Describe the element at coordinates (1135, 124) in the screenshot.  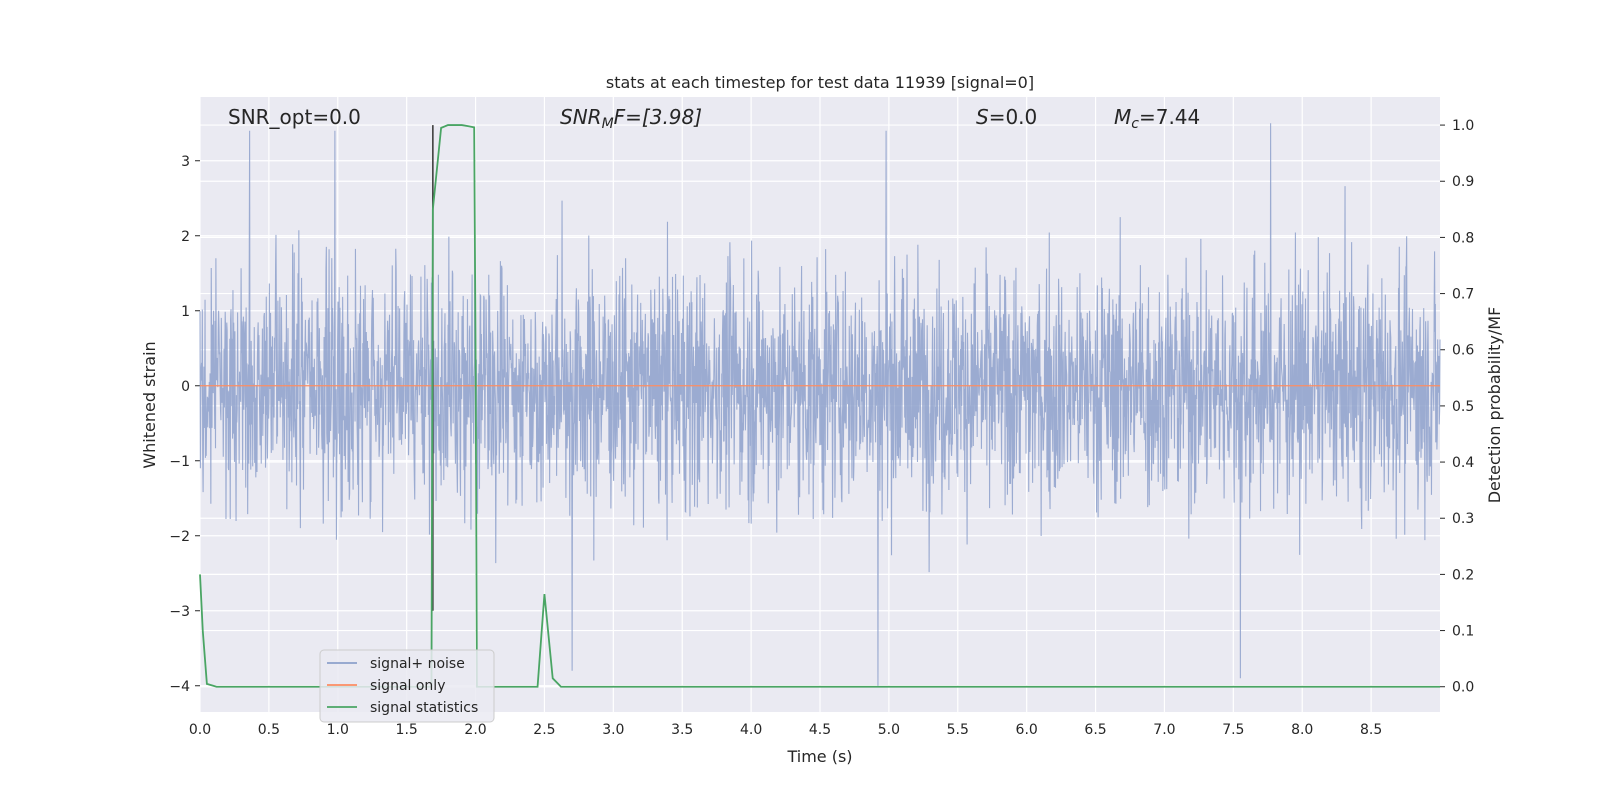
I see `annotation-mc-sub: c` at that location.